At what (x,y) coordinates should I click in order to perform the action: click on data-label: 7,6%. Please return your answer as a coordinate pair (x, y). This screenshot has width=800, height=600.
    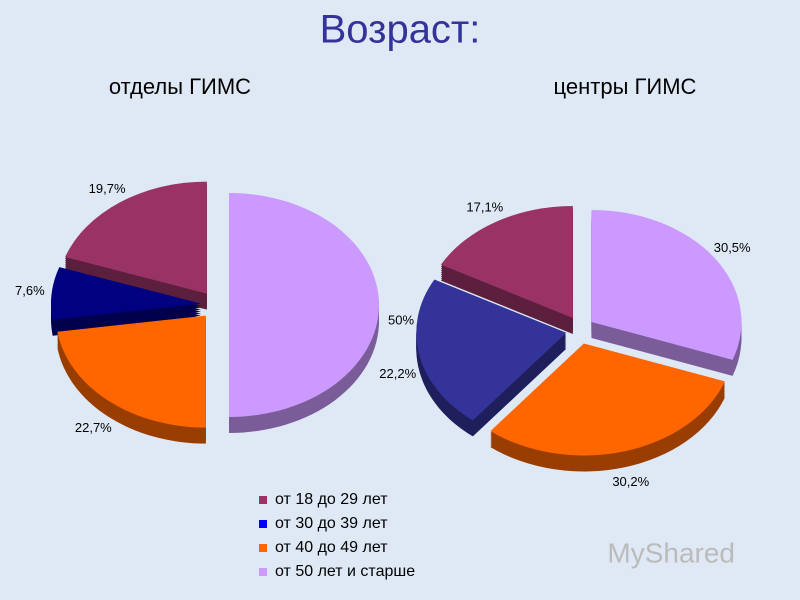
    Looking at the image, I should click on (30, 290).